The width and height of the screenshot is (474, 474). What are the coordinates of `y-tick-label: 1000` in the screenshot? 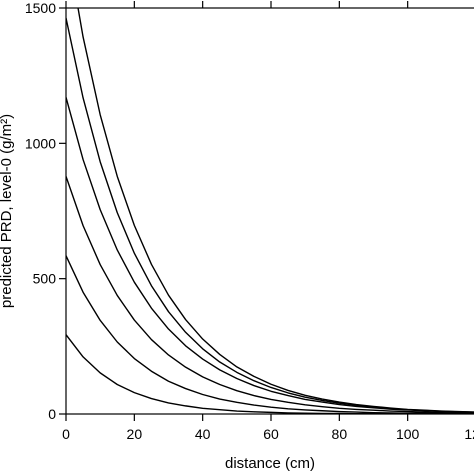 It's located at (40, 143).